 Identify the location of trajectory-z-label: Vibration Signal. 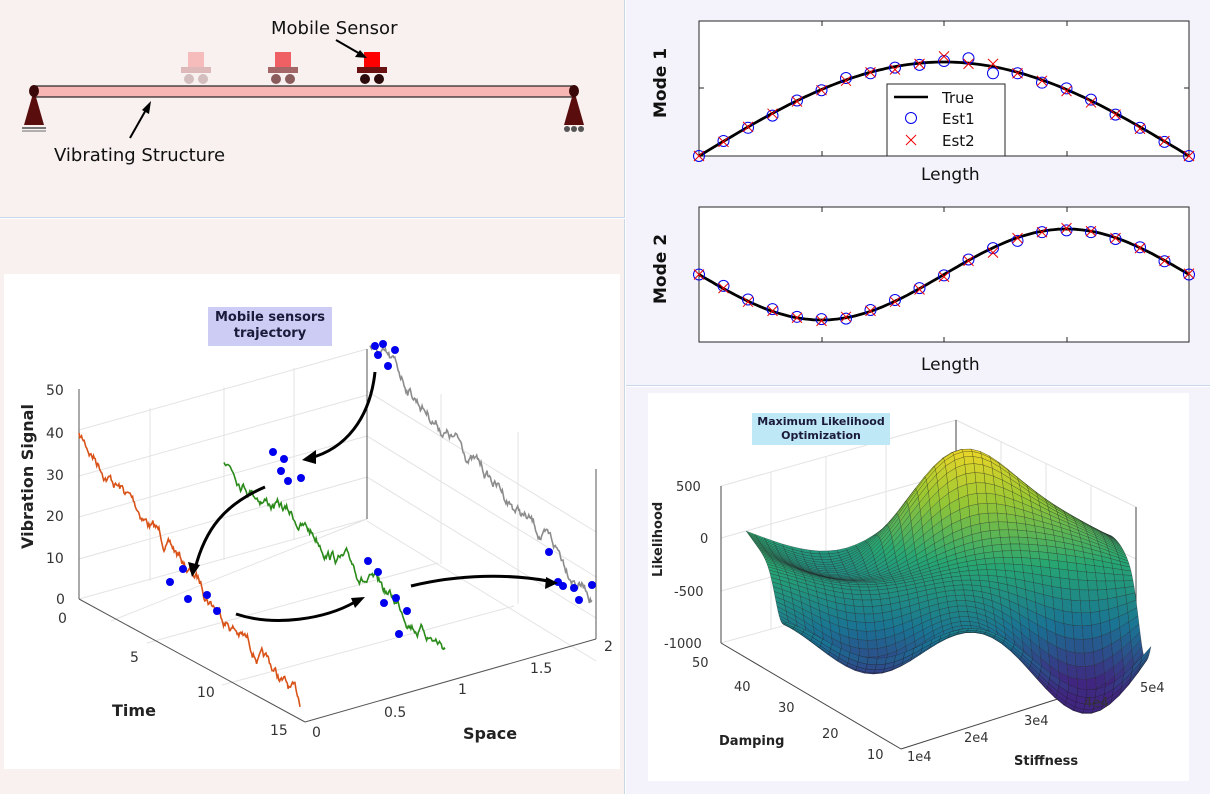
(27, 476).